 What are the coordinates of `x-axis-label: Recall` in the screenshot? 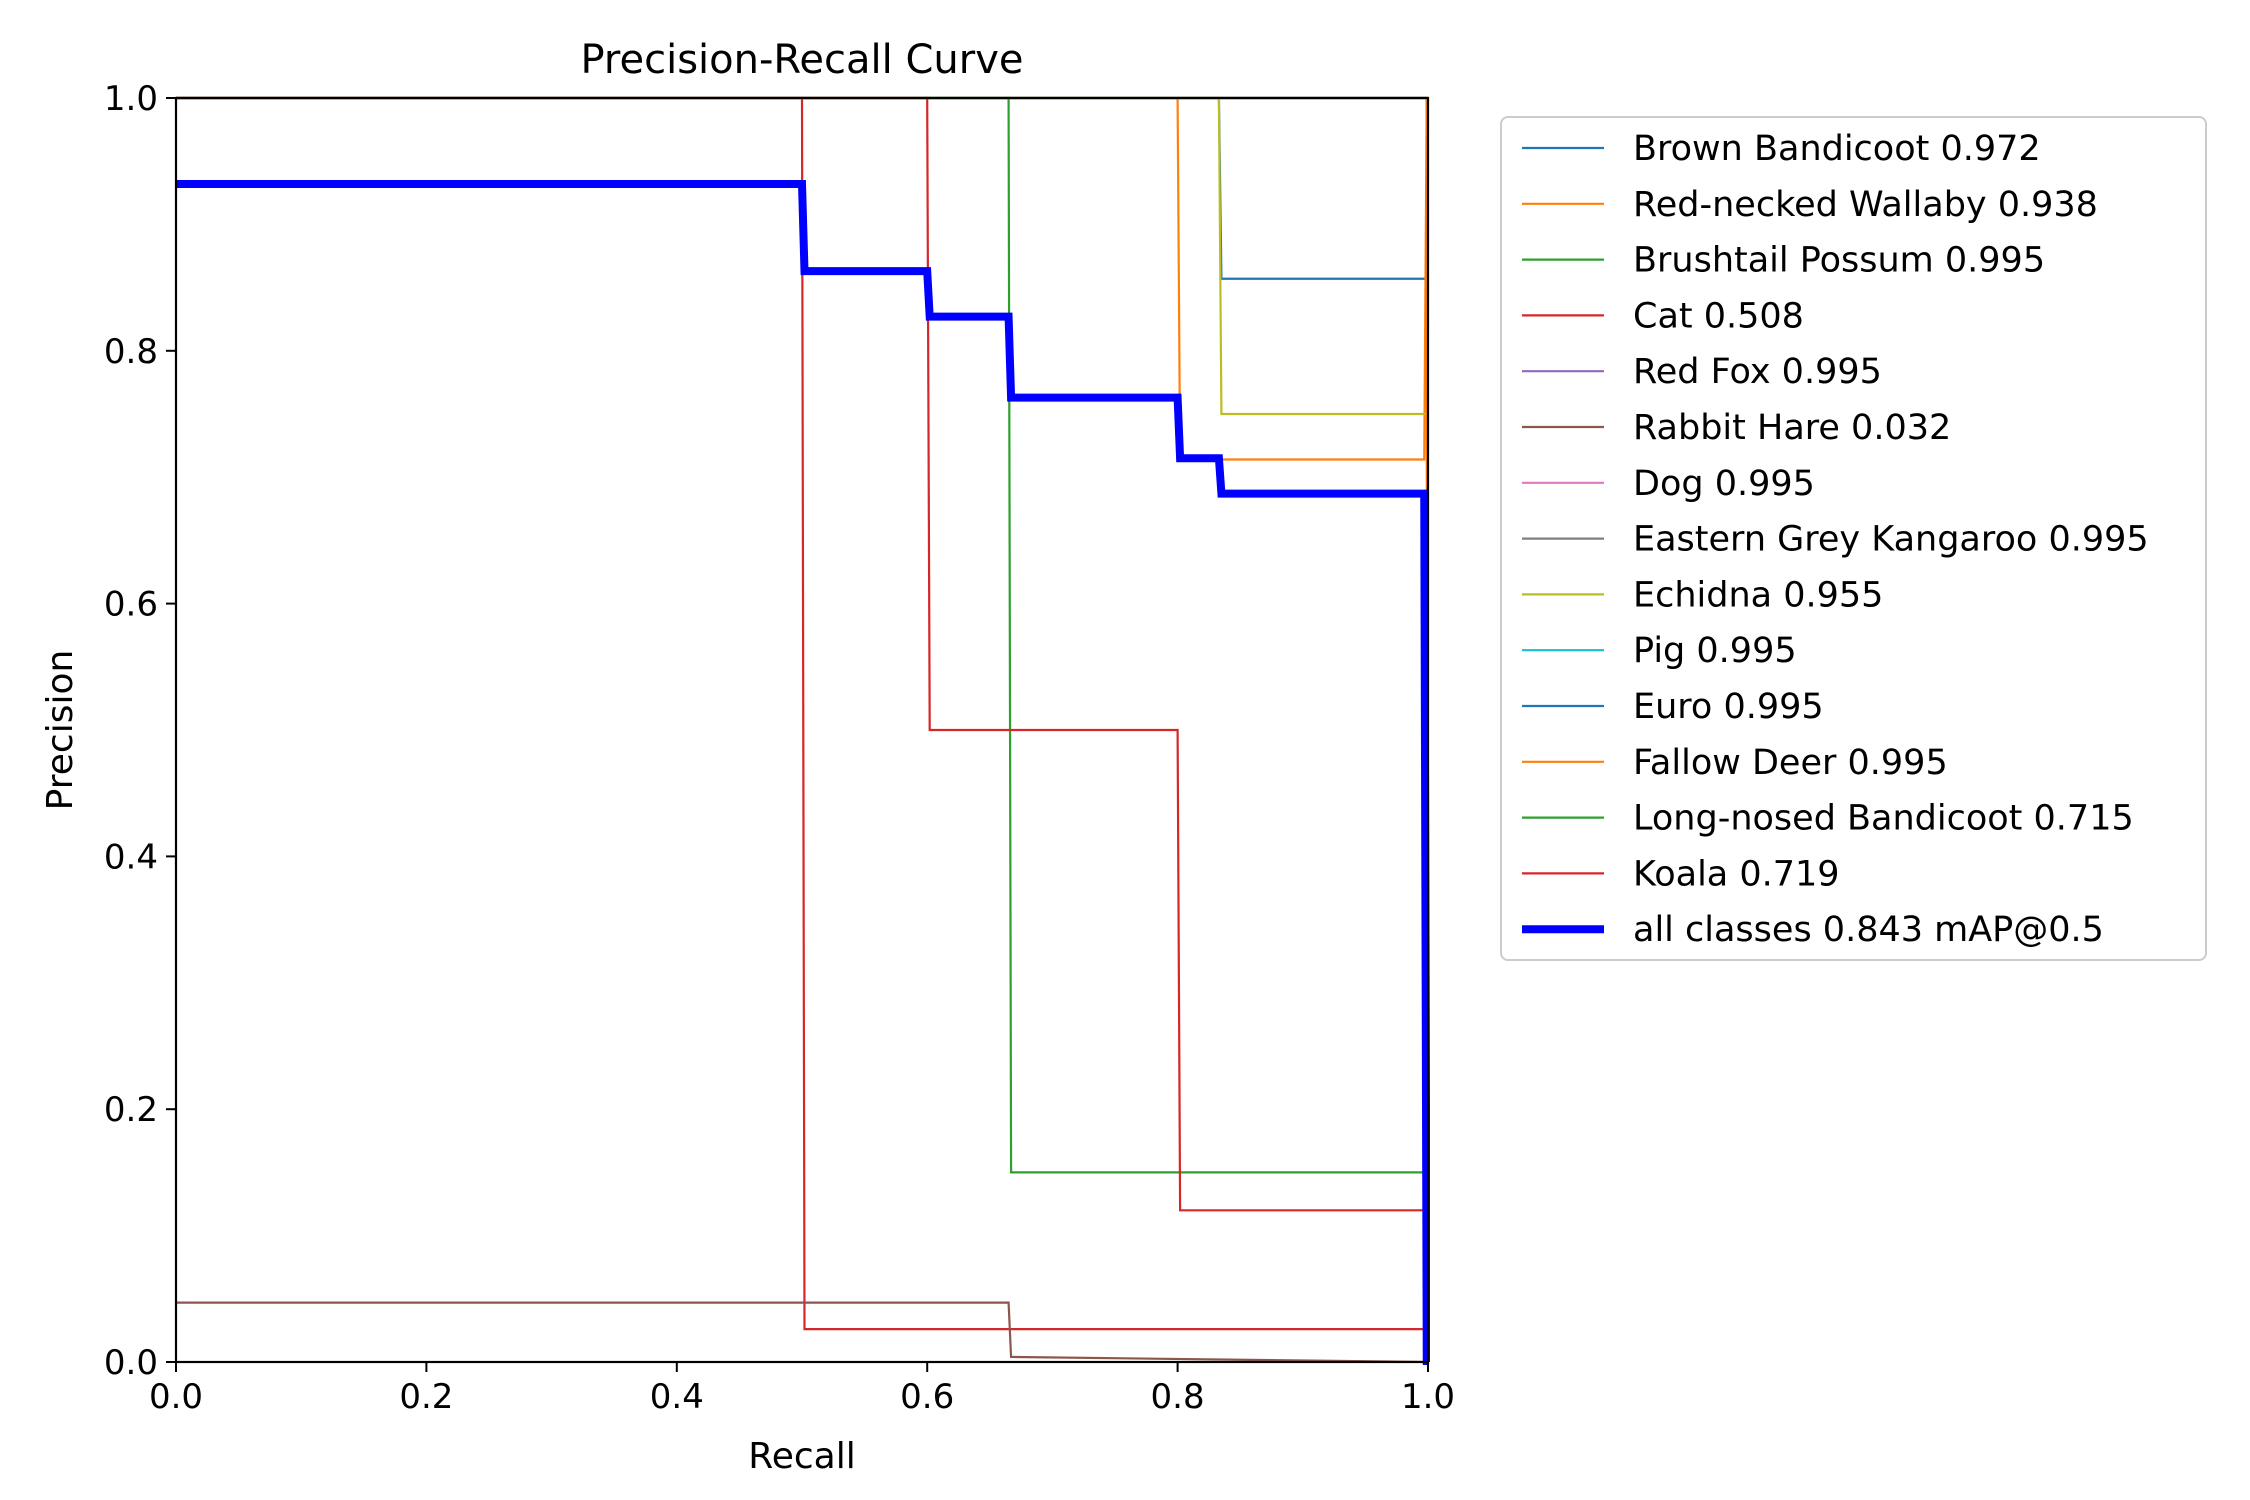 It's located at (801, 1456).